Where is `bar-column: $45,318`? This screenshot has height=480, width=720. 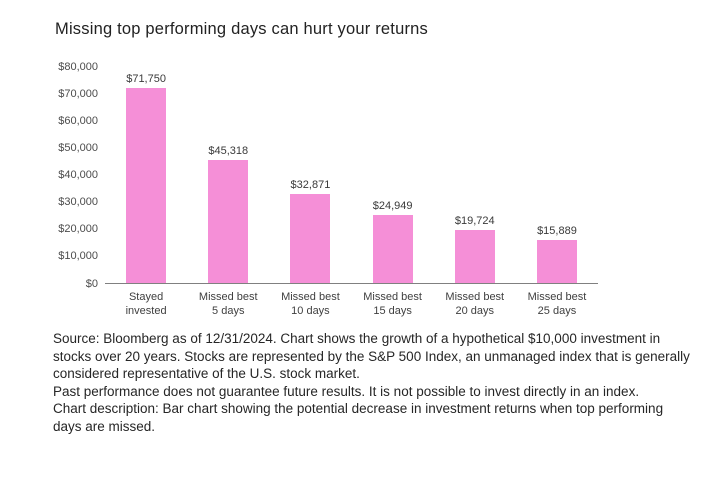 bar-column: $45,318 is located at coordinates (228, 174).